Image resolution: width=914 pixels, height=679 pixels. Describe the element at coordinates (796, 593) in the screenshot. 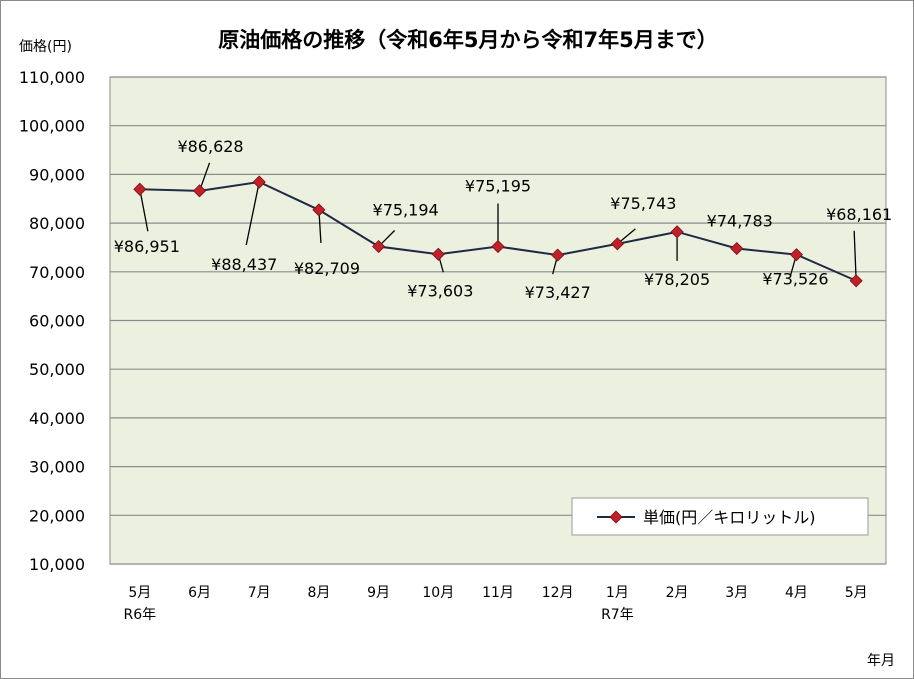

I see `x-tick-label: 4月` at that location.